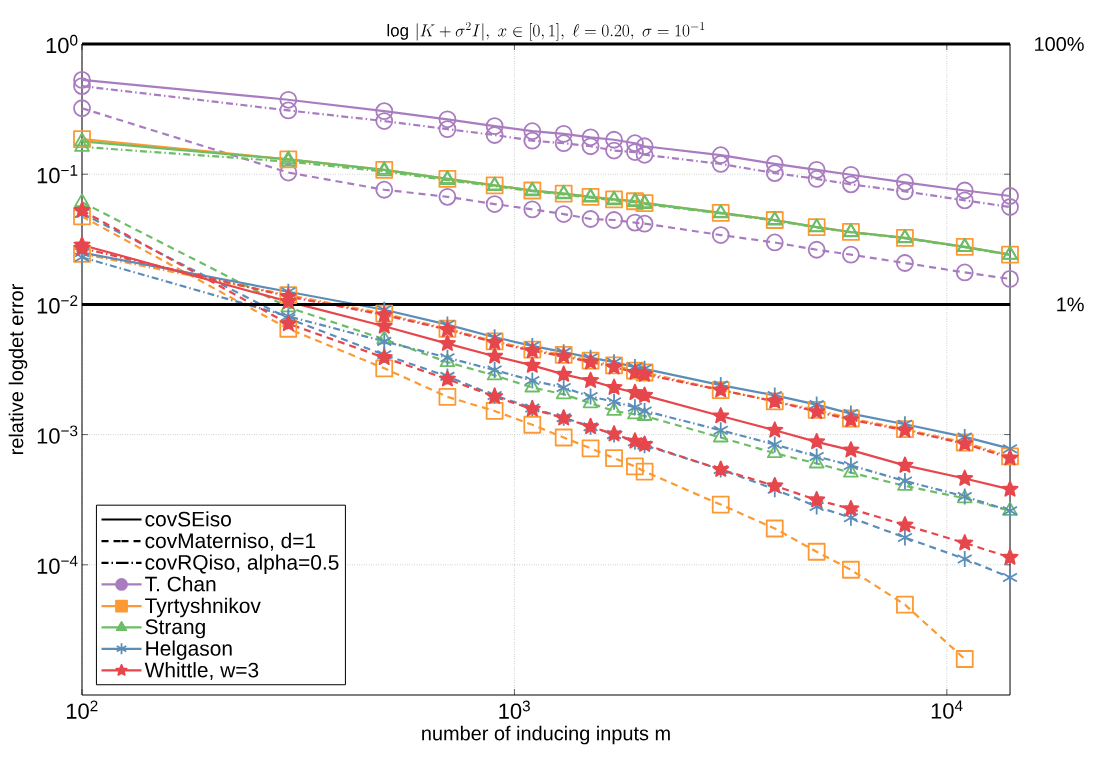  What do you see at coordinates (57, 304) in the screenshot?
I see `y-tick-label: 10$^{−2}$` at bounding box center [57, 304].